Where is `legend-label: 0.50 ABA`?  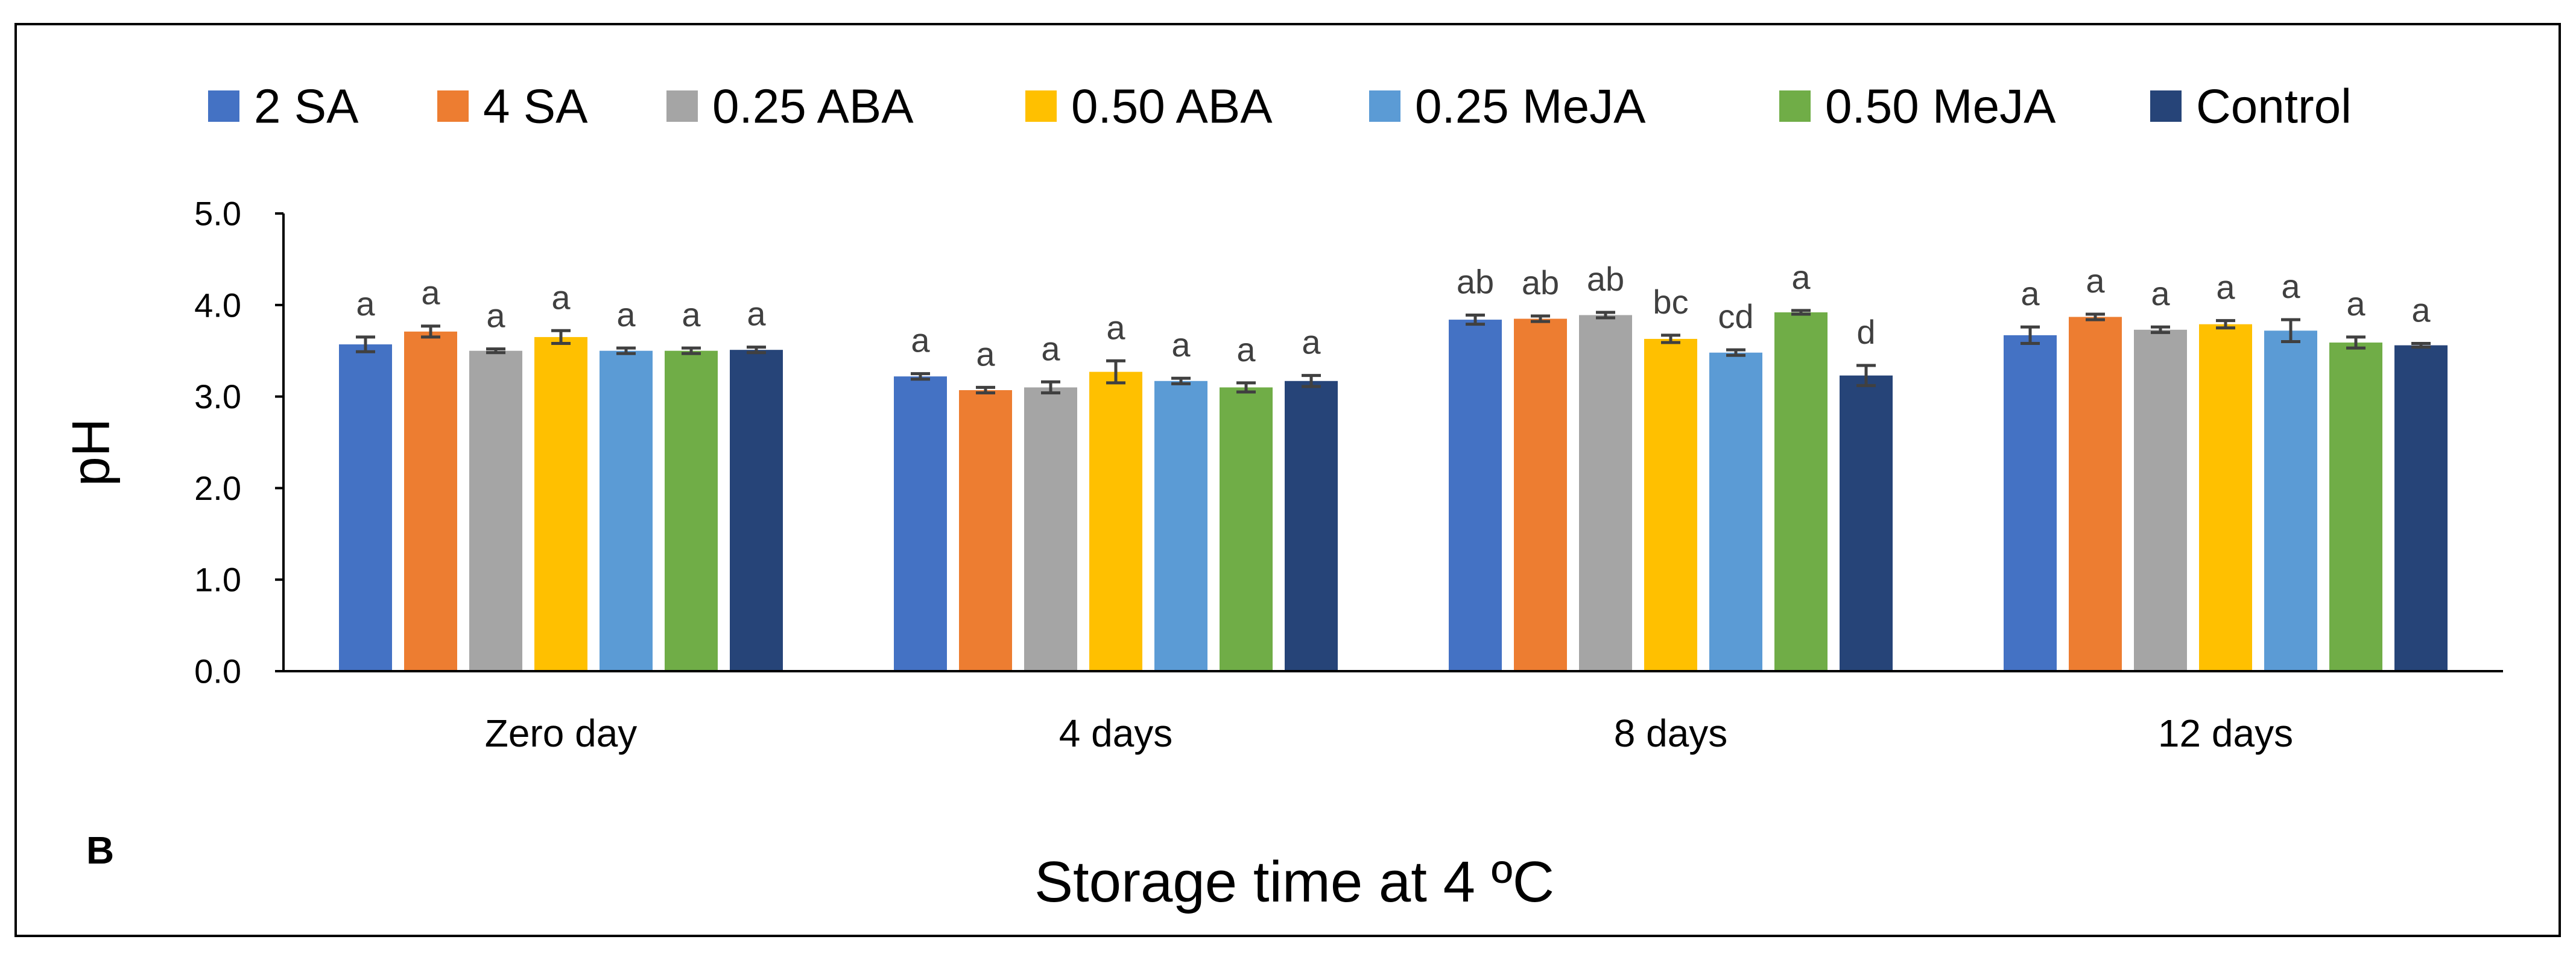
legend-label: 0.50 ABA is located at coordinates (1172, 106).